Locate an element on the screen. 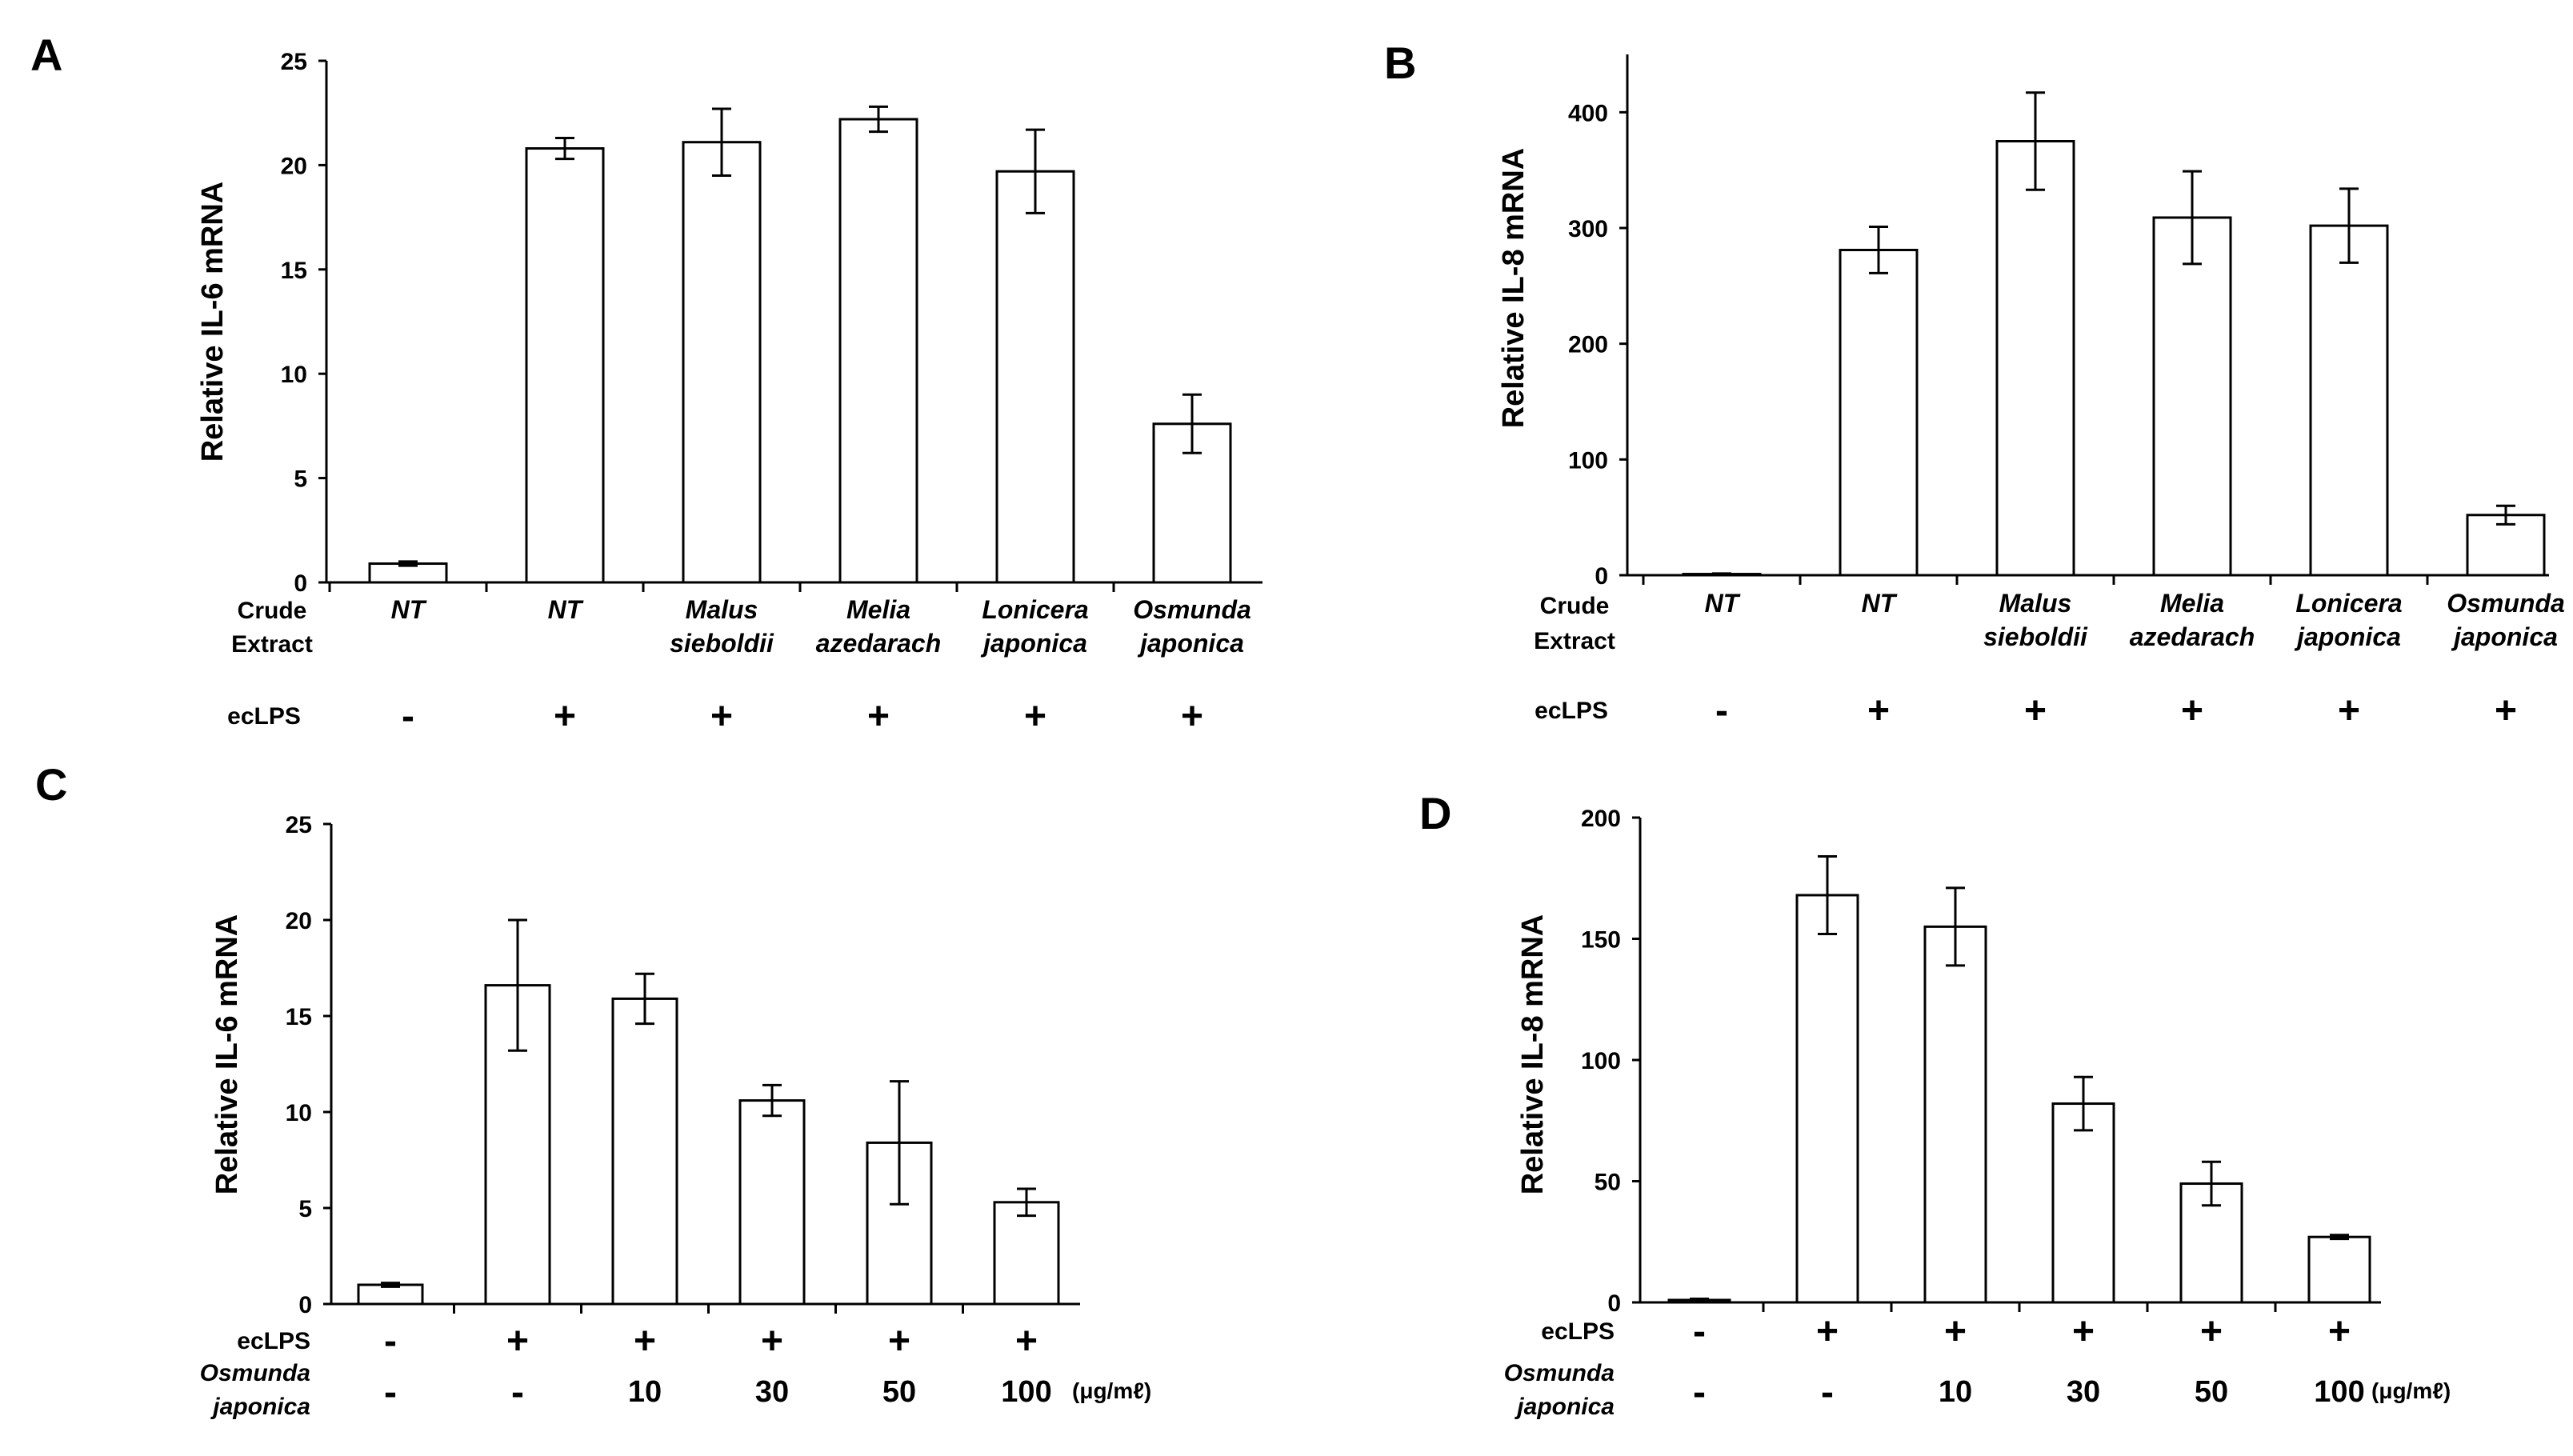  row-title-line: Osmunda is located at coordinates (255, 1373).